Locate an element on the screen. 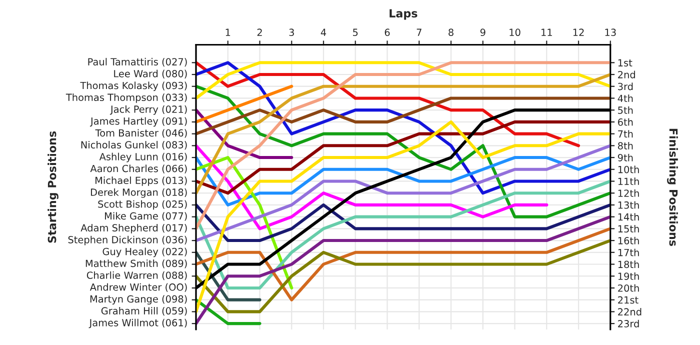  y2-tick-label: 3rd is located at coordinates (625, 86).